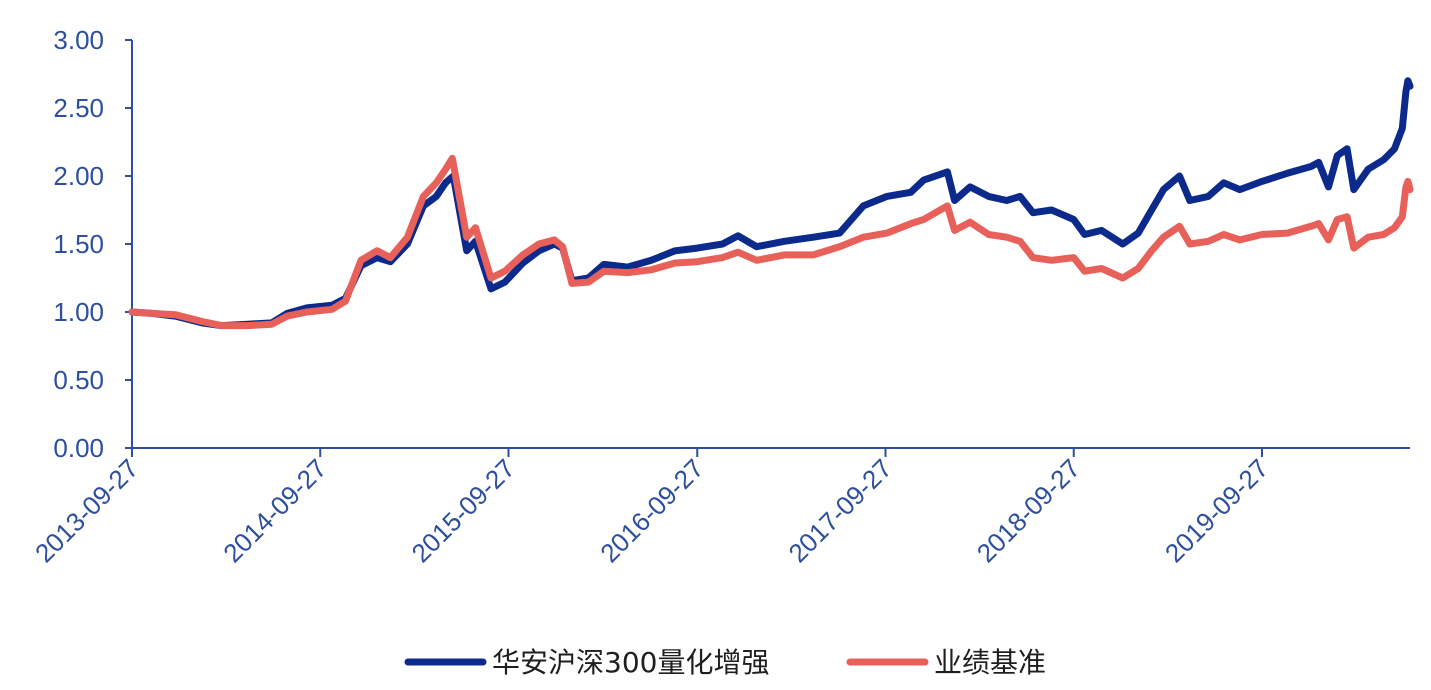 The width and height of the screenshot is (1431, 690). I want to click on y-tick-label: 0.00, so click(78, 448).